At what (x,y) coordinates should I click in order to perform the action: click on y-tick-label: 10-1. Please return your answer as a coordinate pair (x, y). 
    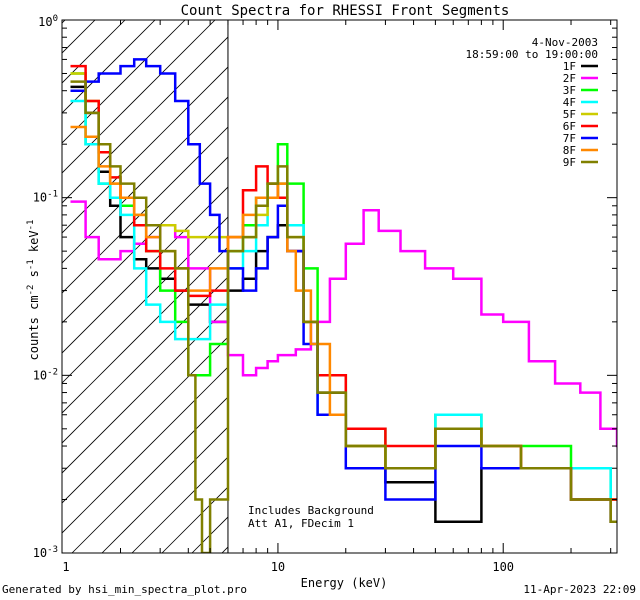
    Looking at the image, I should click on (45, 197).